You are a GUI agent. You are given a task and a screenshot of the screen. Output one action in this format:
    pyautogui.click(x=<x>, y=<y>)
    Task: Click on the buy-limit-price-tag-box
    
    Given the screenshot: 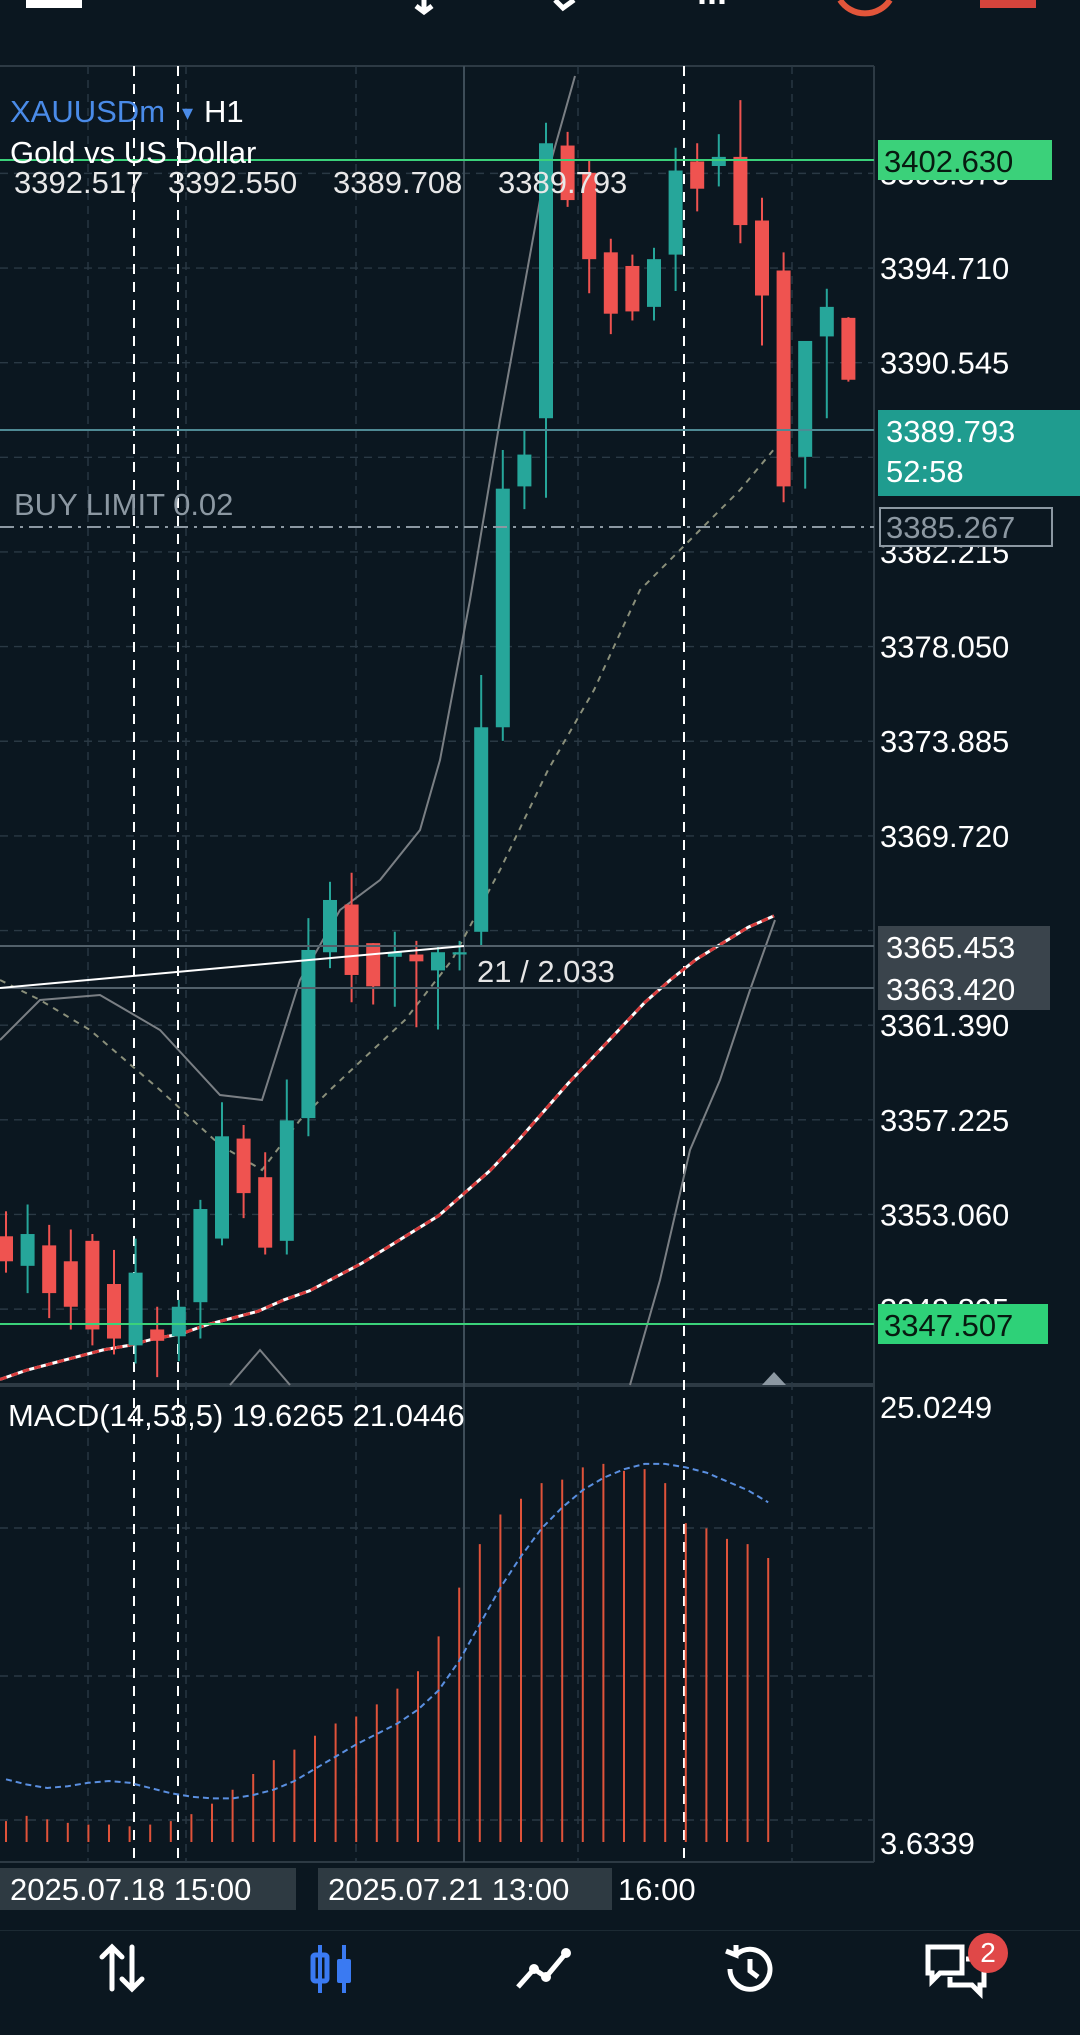 What is the action you would take?
    pyautogui.click(x=966, y=527)
    